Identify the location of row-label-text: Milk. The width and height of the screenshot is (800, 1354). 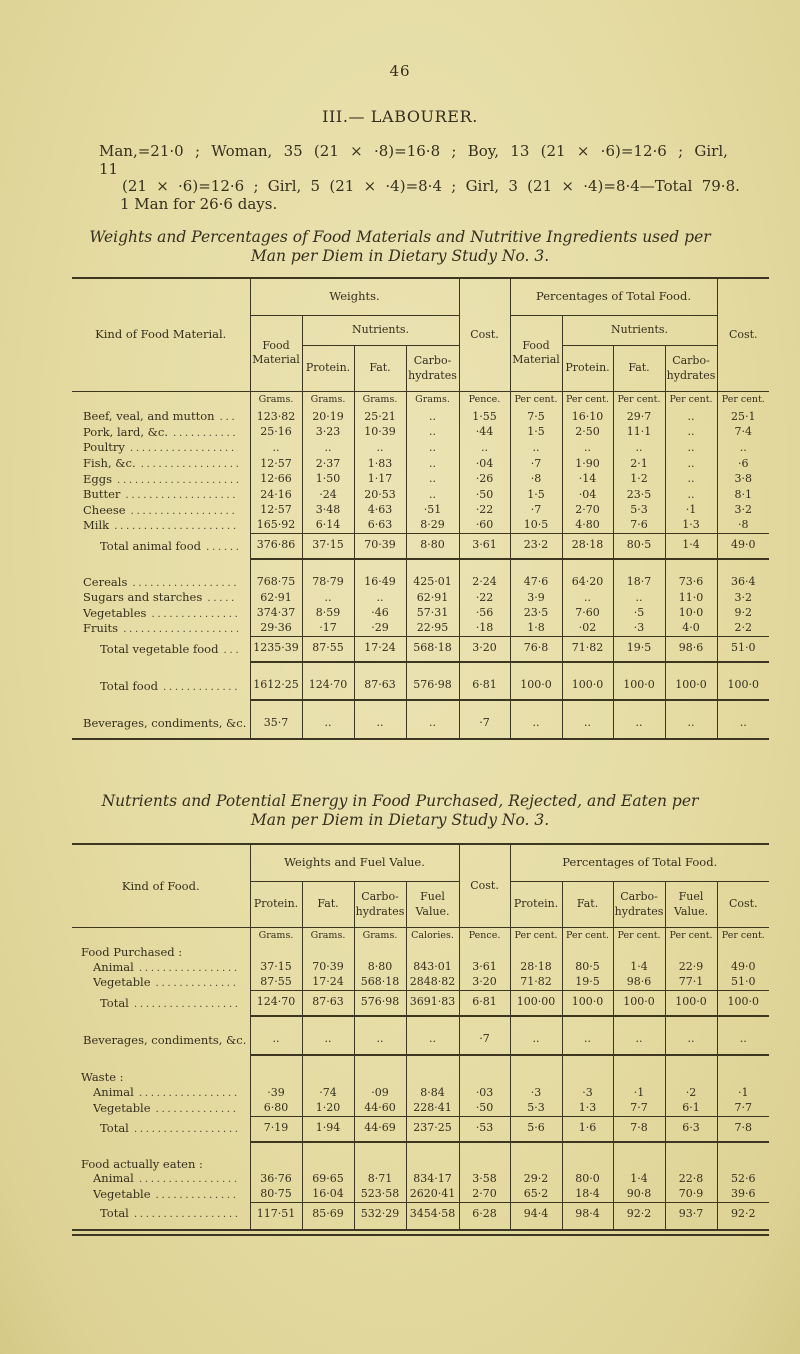
(96, 526).